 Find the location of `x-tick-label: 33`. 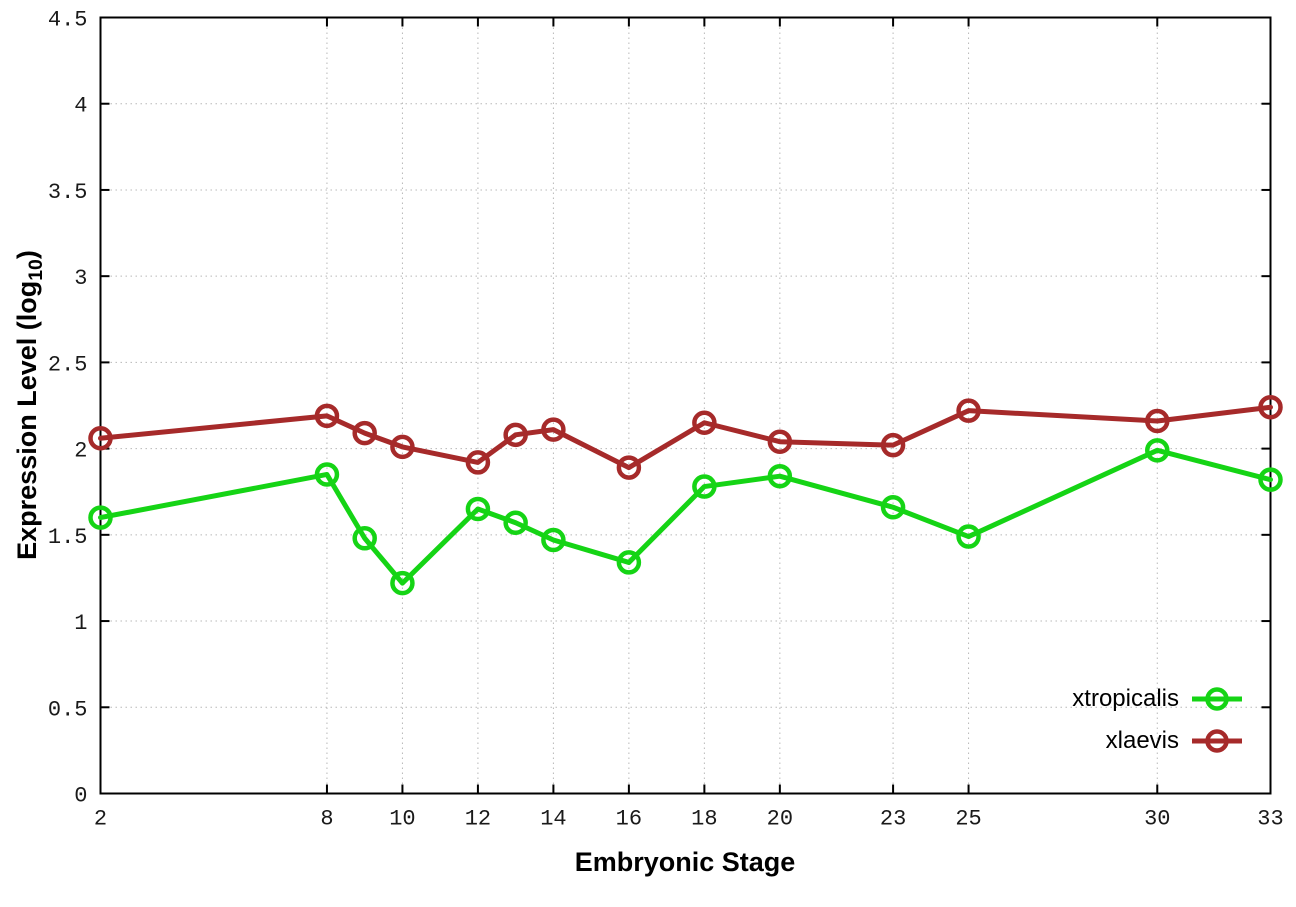

x-tick-label: 33 is located at coordinates (1270, 819).